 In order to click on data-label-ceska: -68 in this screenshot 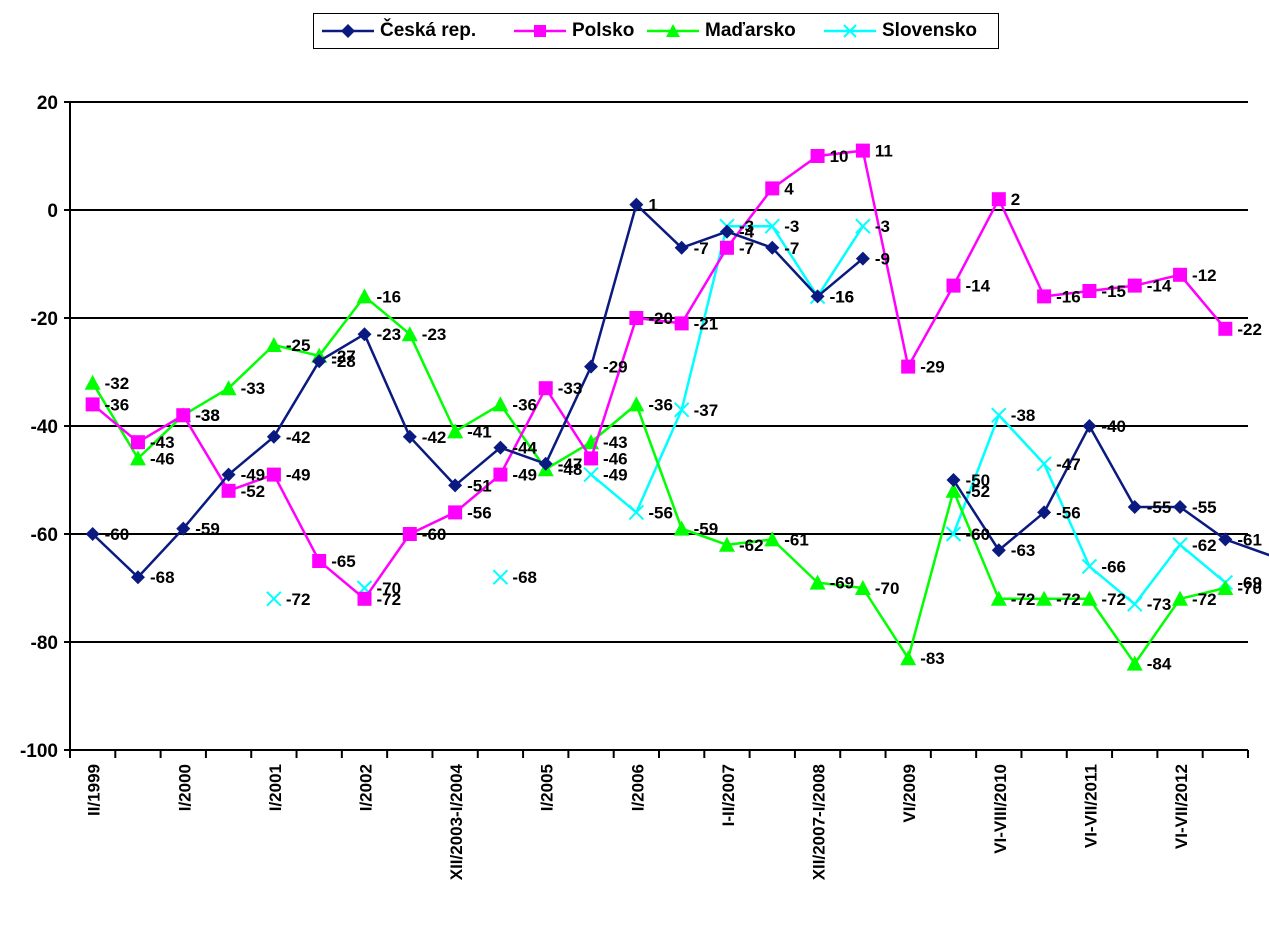, I will do `click(162, 577)`.